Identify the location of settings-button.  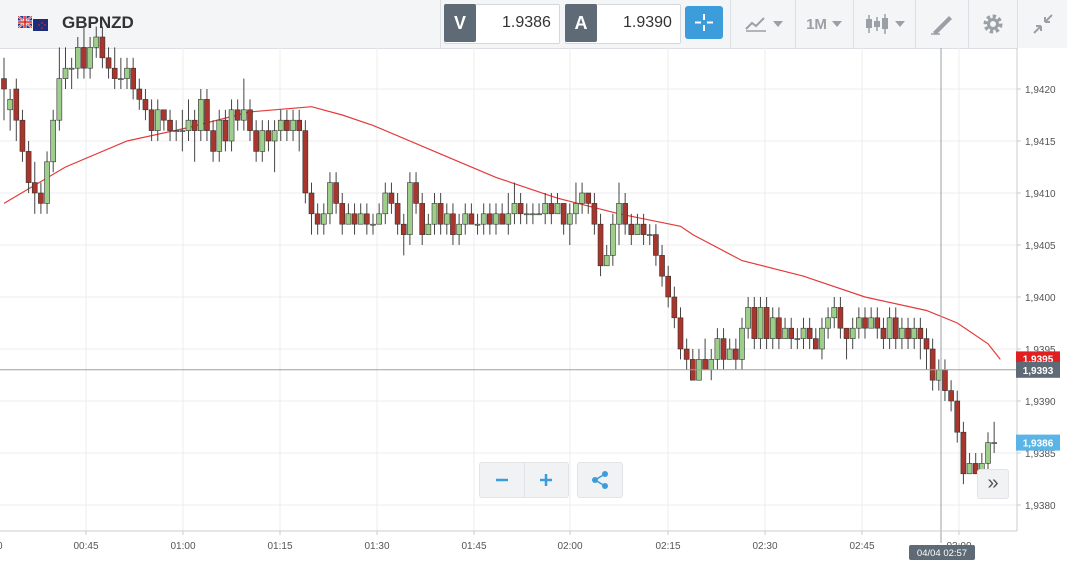
(993, 24).